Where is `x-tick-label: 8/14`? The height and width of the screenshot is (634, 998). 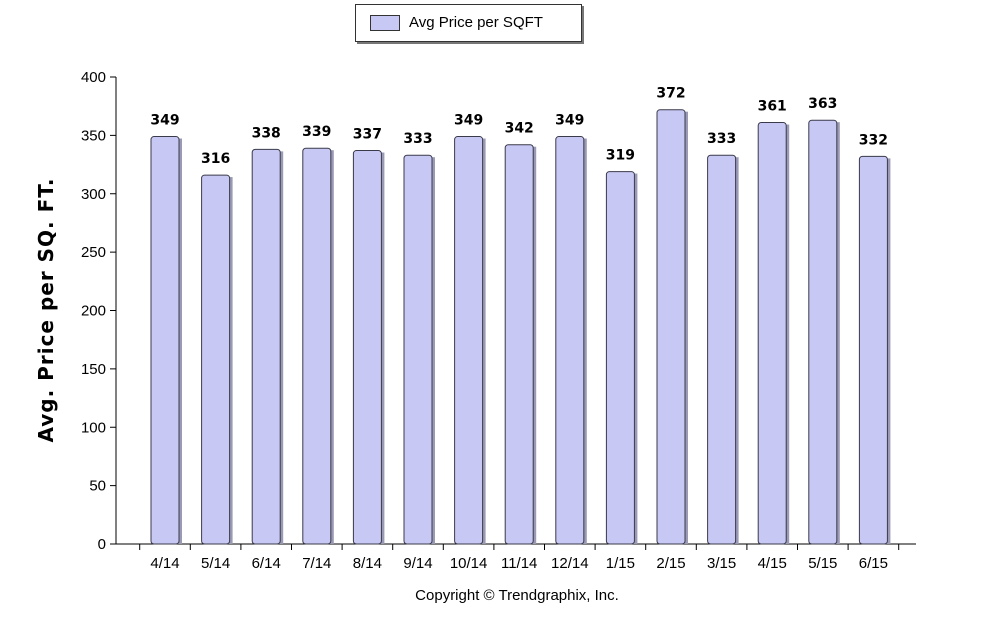 x-tick-label: 8/14 is located at coordinates (367, 563).